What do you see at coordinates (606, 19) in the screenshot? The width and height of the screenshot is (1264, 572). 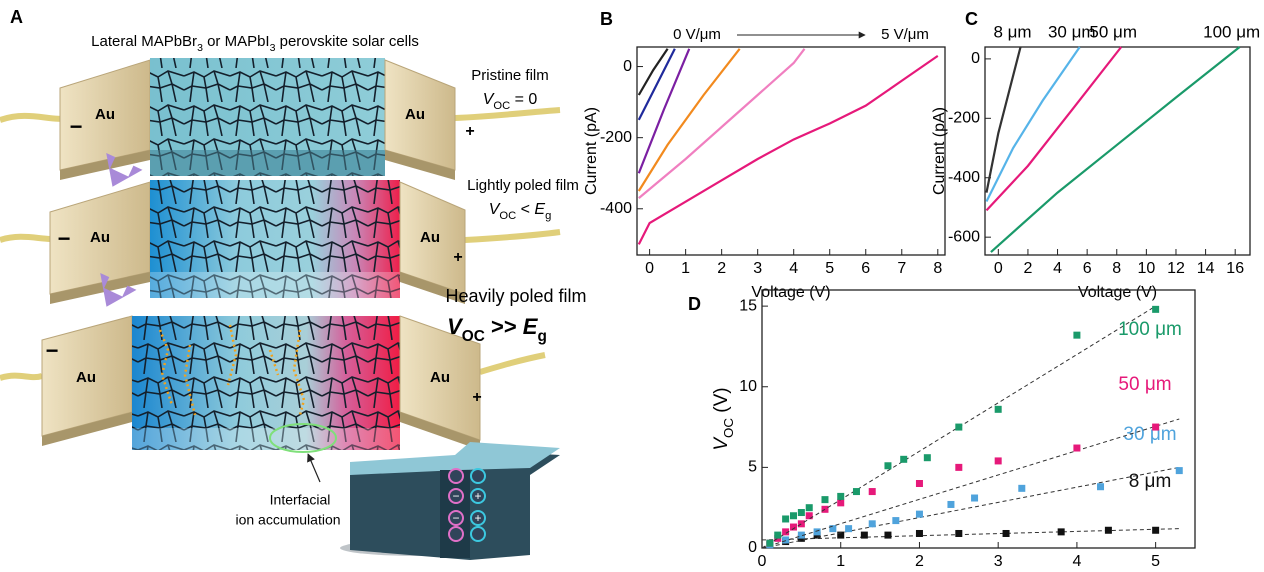 I see `panel-label: B` at bounding box center [606, 19].